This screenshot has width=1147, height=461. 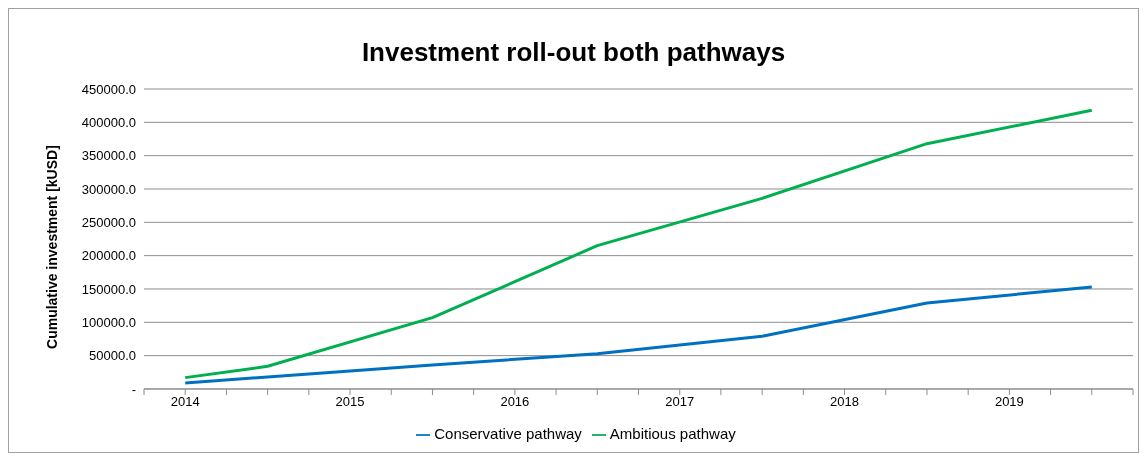 I want to click on x-tick-label: 2016, so click(x=515, y=402).